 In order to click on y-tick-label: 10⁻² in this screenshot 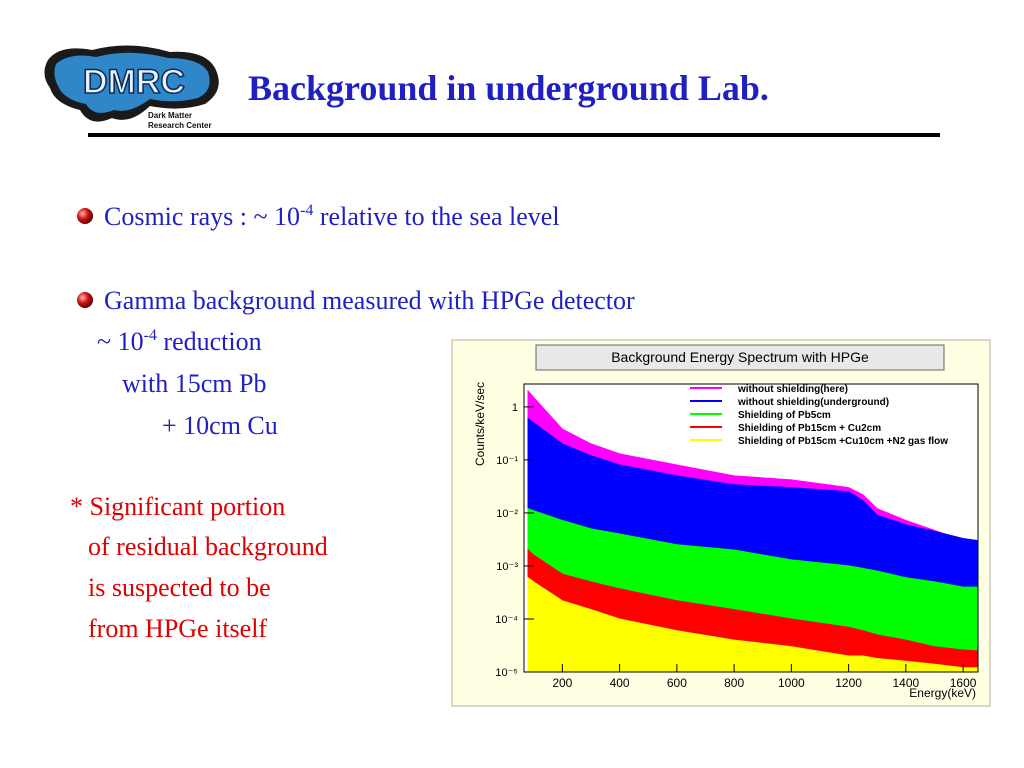, I will do `click(507, 514)`.